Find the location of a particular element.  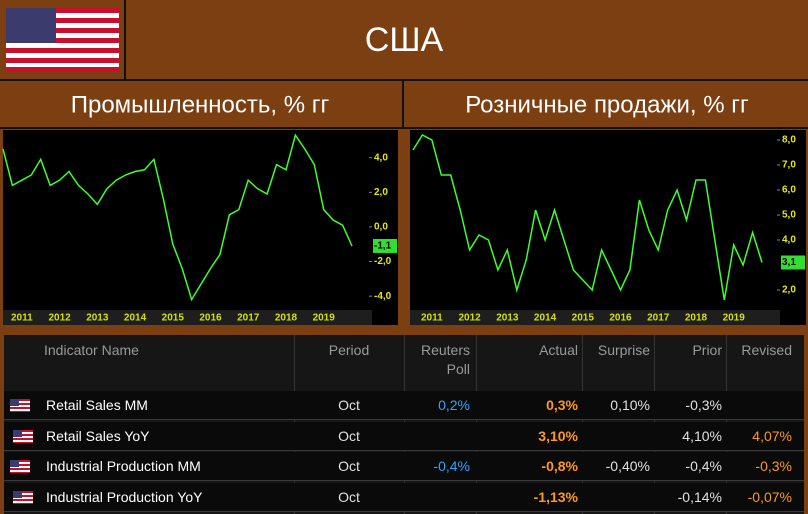

table-cell: 3,10% is located at coordinates (558, 435).